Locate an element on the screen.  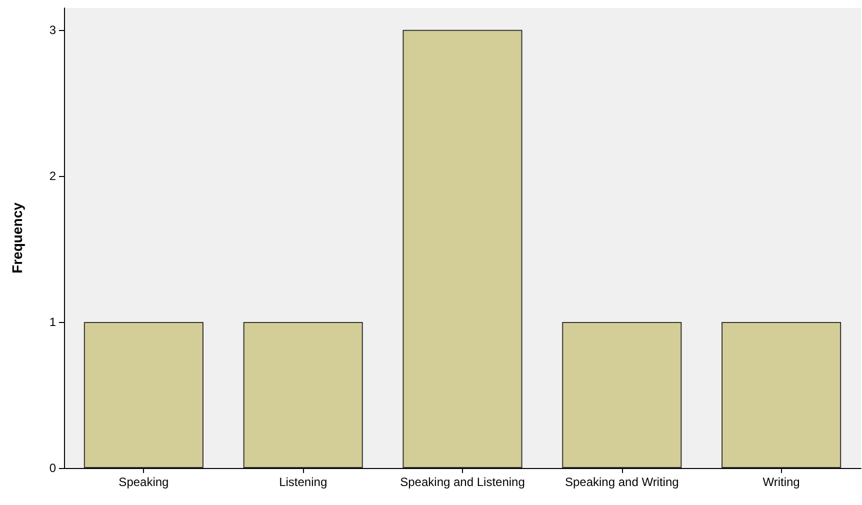
y-axis-title: Frequency is located at coordinates (17, 238).